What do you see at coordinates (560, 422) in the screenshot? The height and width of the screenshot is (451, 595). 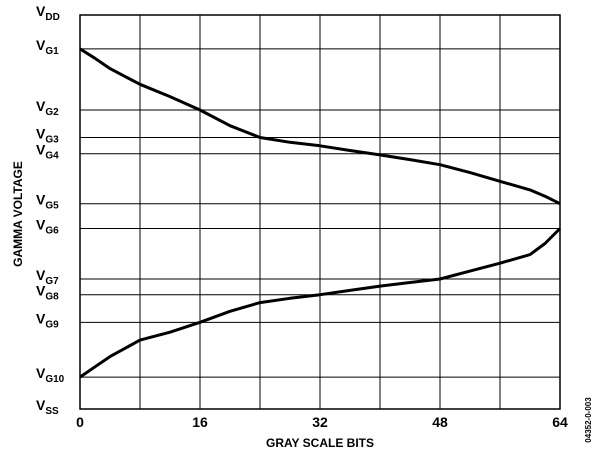 I see `x-tick-label-64: 64` at bounding box center [560, 422].